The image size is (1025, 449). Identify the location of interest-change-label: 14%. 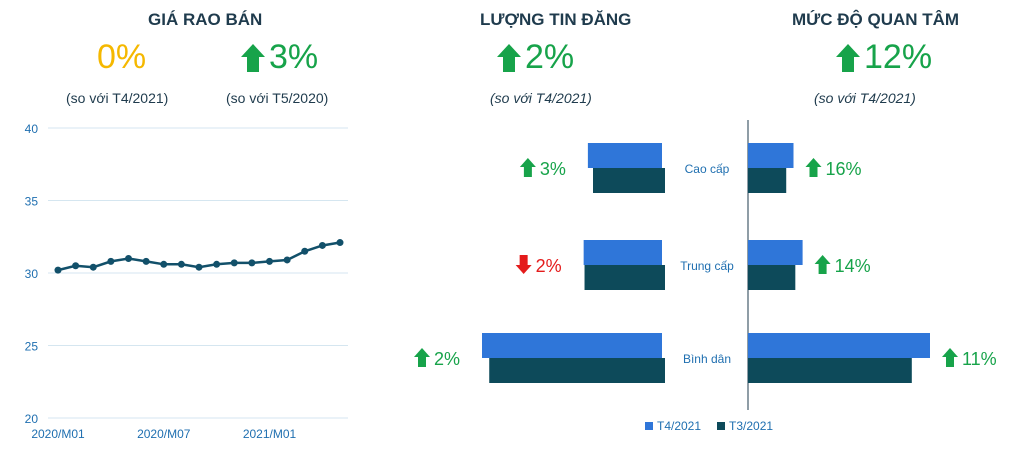
(853, 266).